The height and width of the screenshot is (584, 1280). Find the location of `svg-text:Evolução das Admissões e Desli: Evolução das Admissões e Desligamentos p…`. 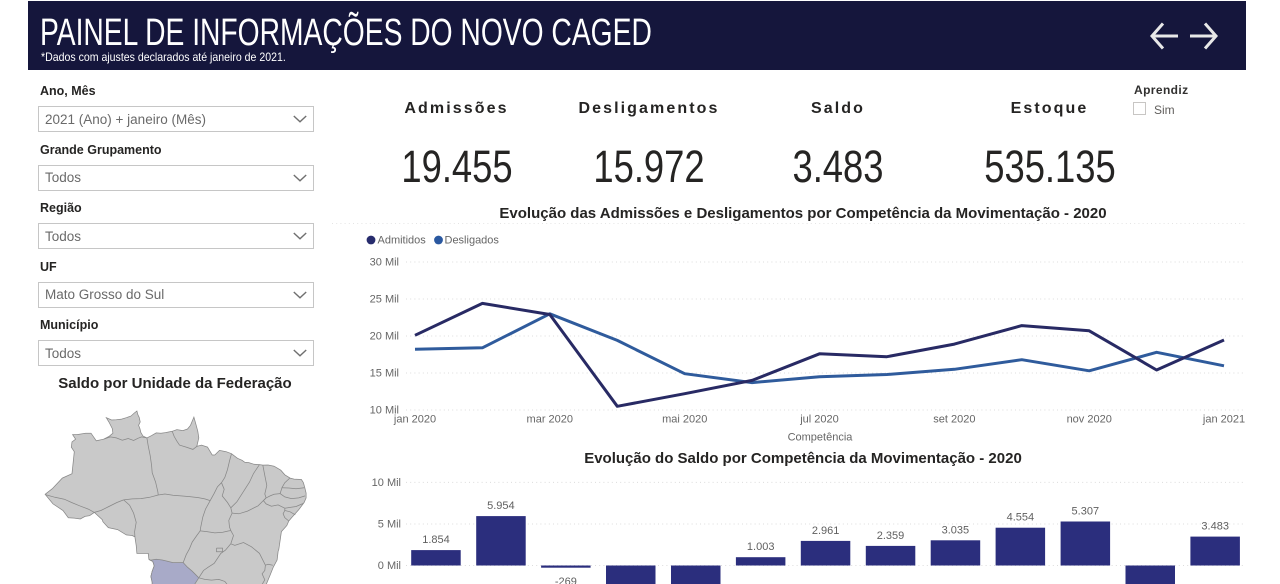

svg-text:Evolução das Admissões e Desli: Evolução das Admissões e Desligamentos p… is located at coordinates (802, 213).